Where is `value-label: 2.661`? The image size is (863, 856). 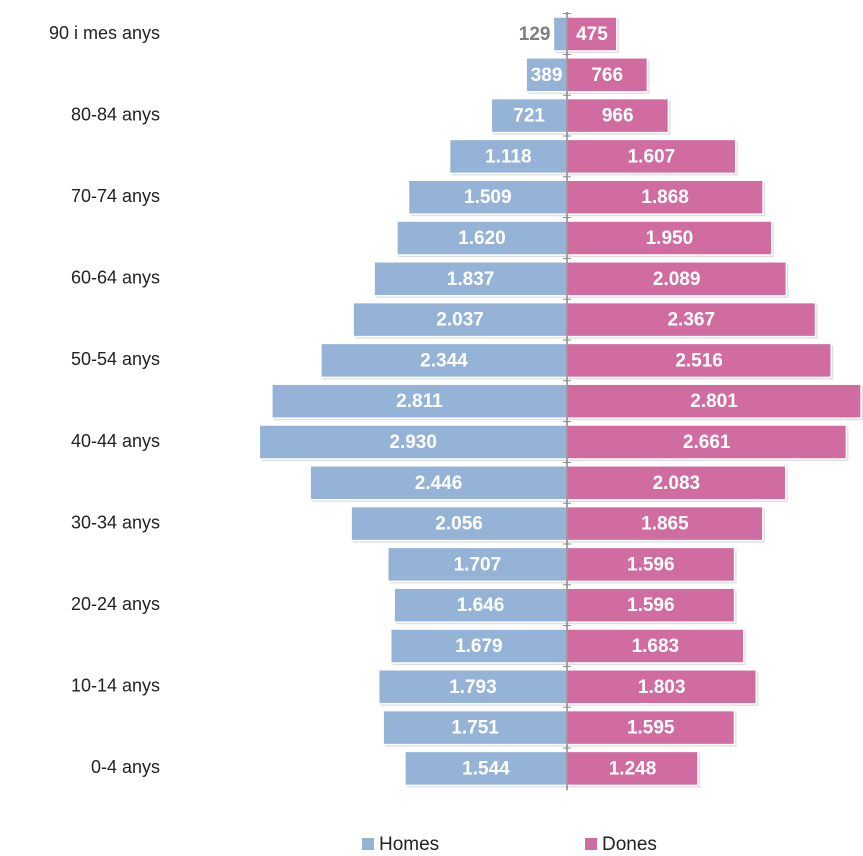 value-label: 2.661 is located at coordinates (707, 442).